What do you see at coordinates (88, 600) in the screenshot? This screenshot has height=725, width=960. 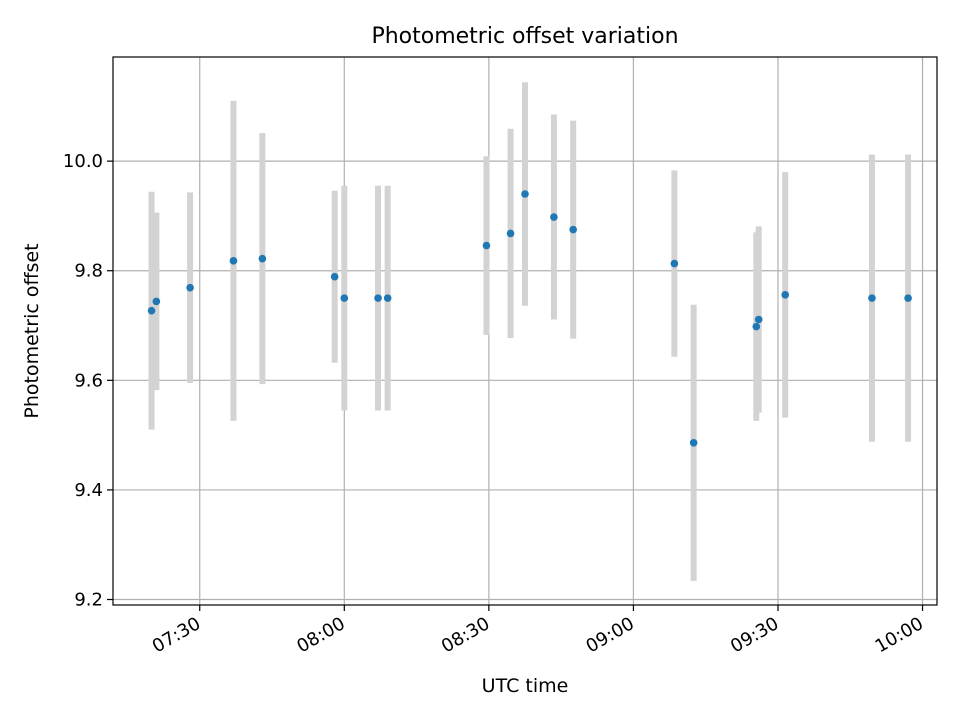 I see `y-tick-label: 9.2` at bounding box center [88, 600].